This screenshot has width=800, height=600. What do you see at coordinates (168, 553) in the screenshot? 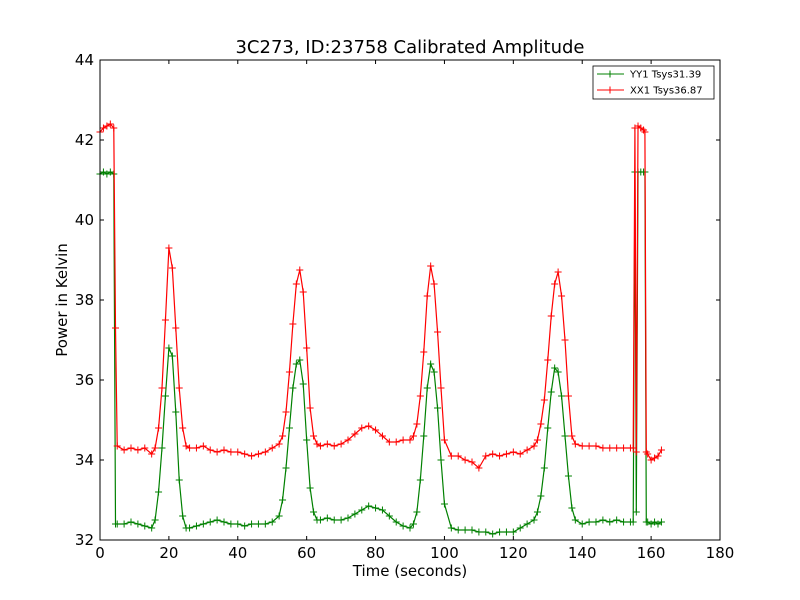
I see `x-tick-label-1: 20` at bounding box center [168, 553].